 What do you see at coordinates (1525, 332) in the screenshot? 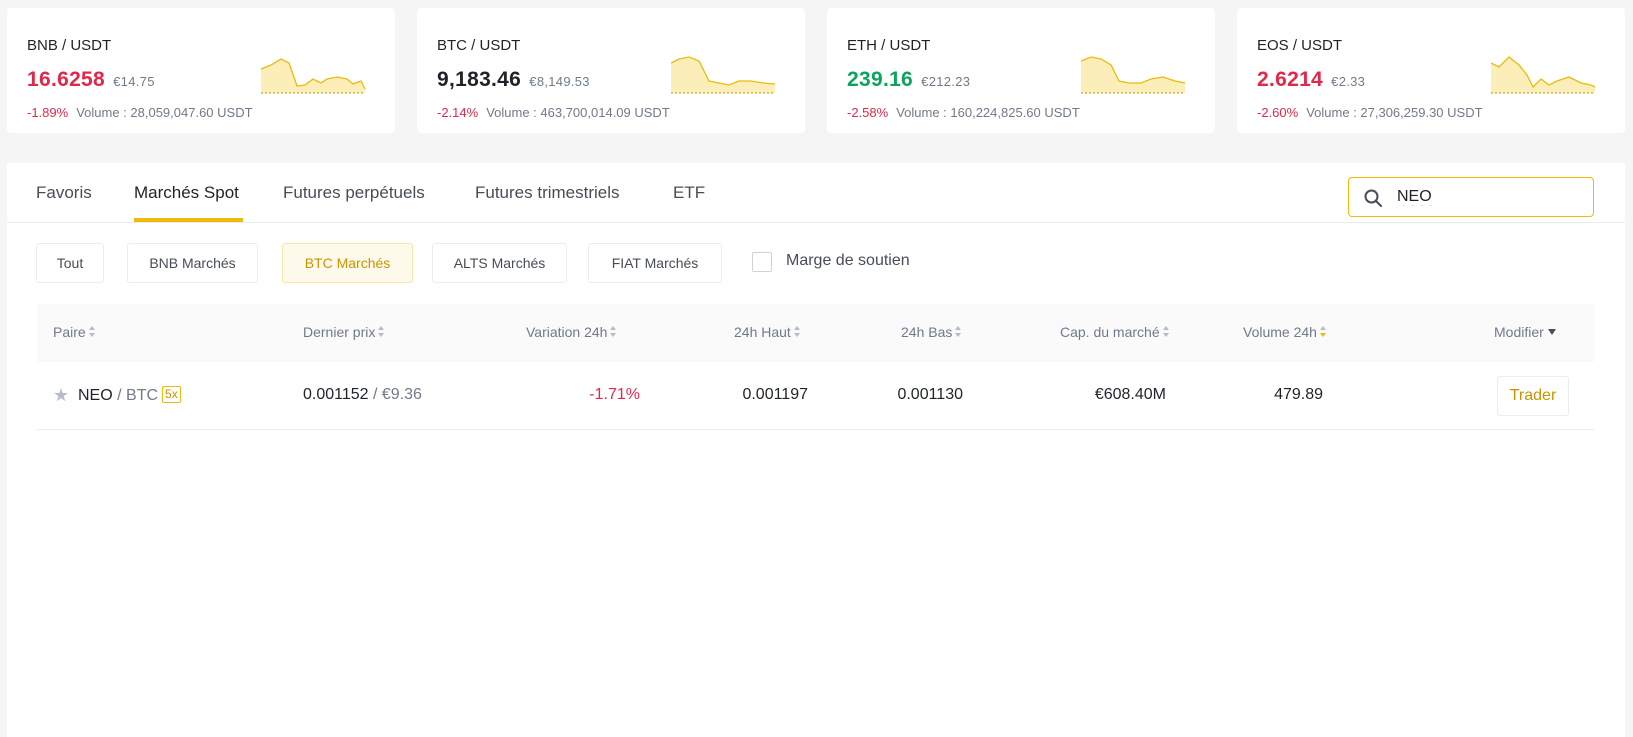
I see `modify-columns-button: Modifier` at bounding box center [1525, 332].